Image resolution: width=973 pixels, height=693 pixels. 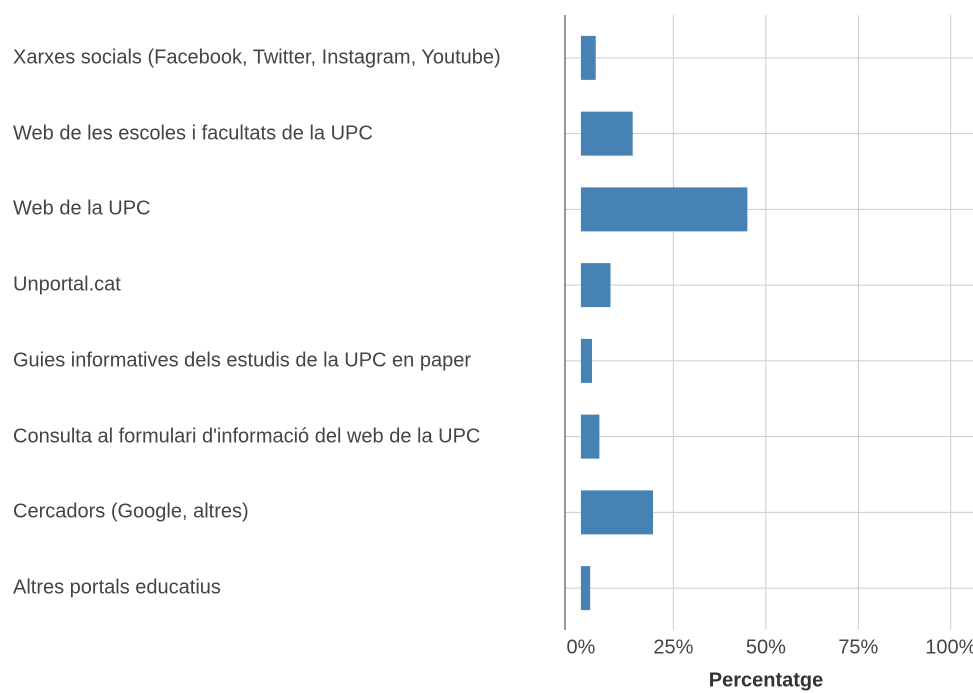 What do you see at coordinates (858, 647) in the screenshot?
I see `x-tick-label: 75%` at bounding box center [858, 647].